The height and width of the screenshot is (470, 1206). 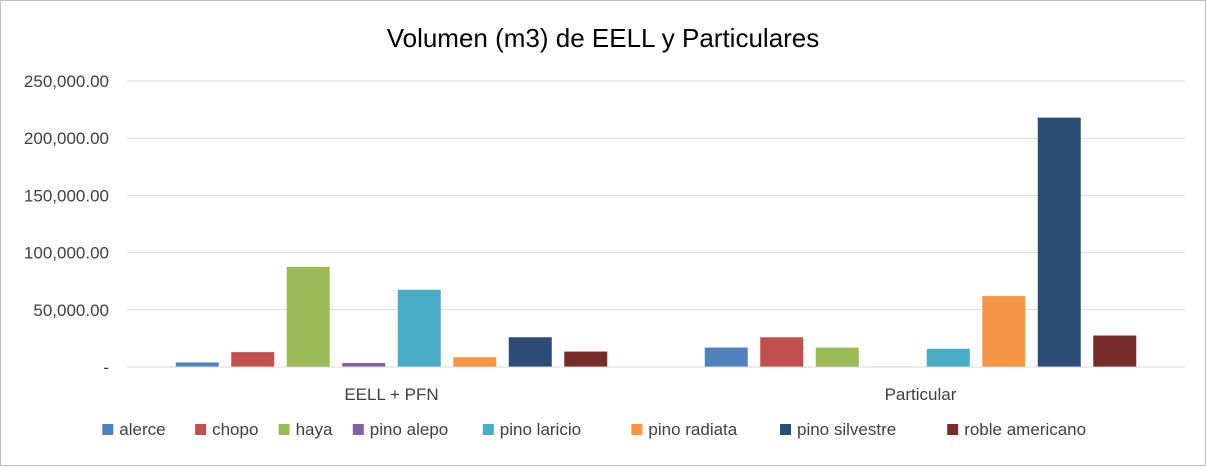 I want to click on x-tick-label: Particular, so click(x=921, y=394).